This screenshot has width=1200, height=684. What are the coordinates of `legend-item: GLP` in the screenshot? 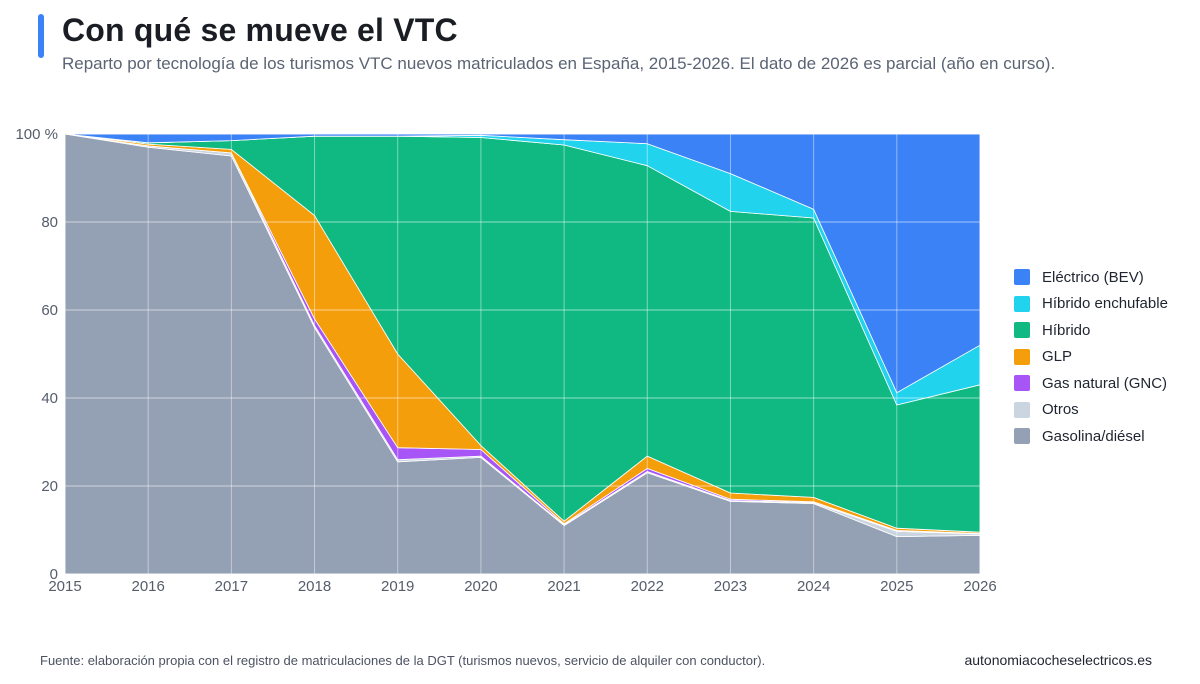 It's located at (1091, 357).